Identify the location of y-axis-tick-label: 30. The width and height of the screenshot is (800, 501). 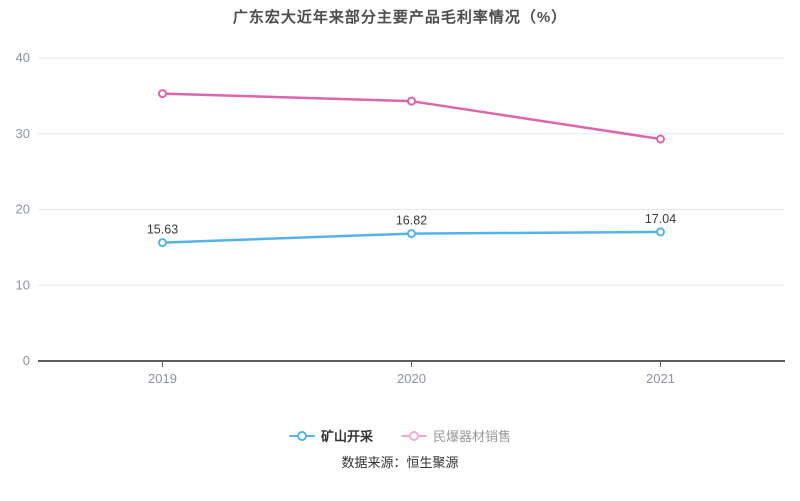
(23, 133).